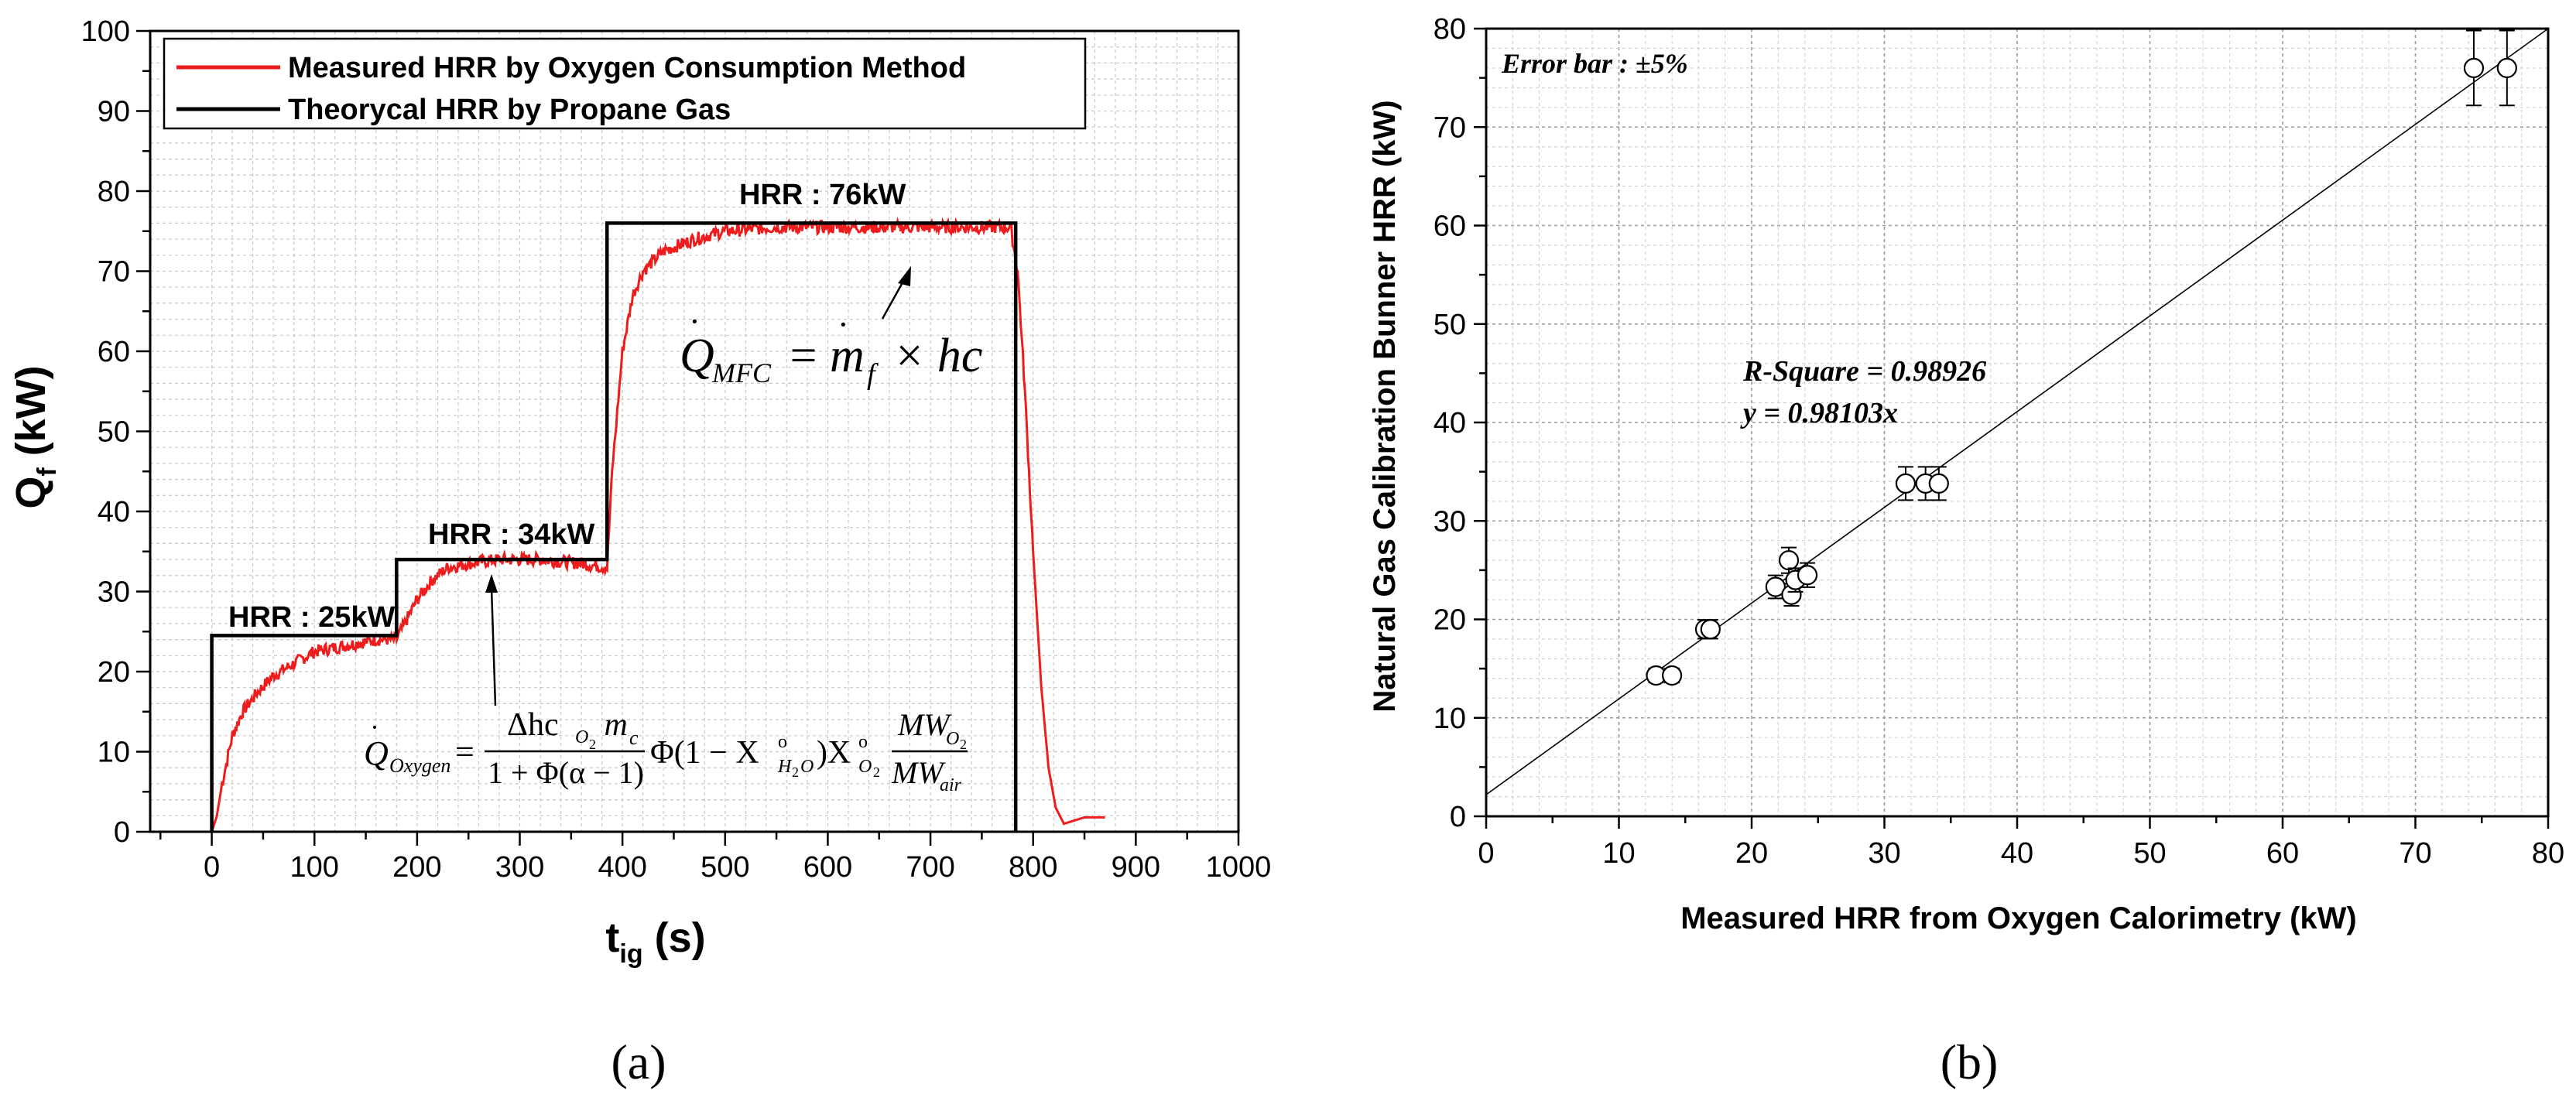 The width and height of the screenshot is (2576, 1108). Describe the element at coordinates (311, 617) in the screenshot. I see `annotation-hrr-25: HRR : 25kW` at that location.